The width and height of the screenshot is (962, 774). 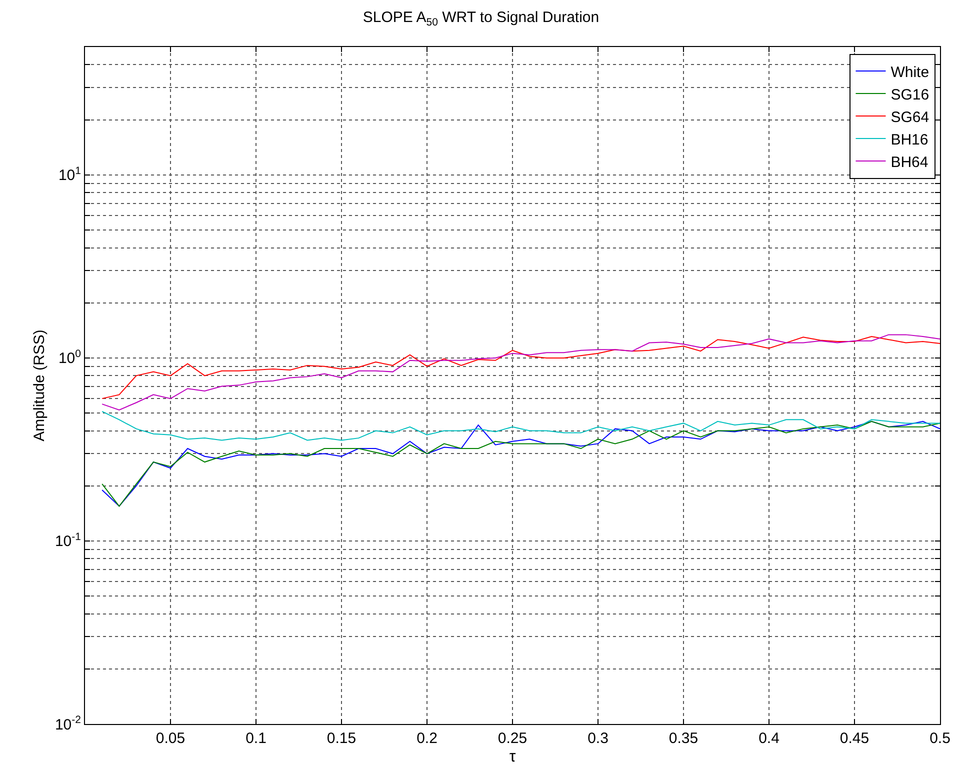 What do you see at coordinates (909, 162) in the screenshot?
I see `legend-label: BH64` at bounding box center [909, 162].